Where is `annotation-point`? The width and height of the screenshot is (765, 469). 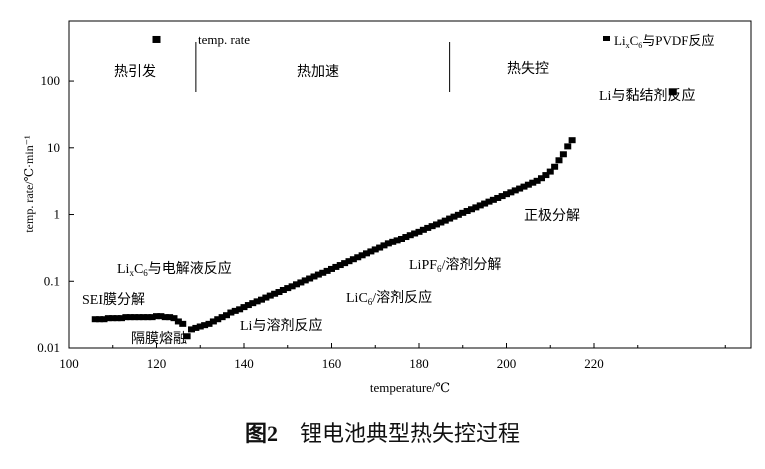 annotation-point is located at coordinates (156, 39).